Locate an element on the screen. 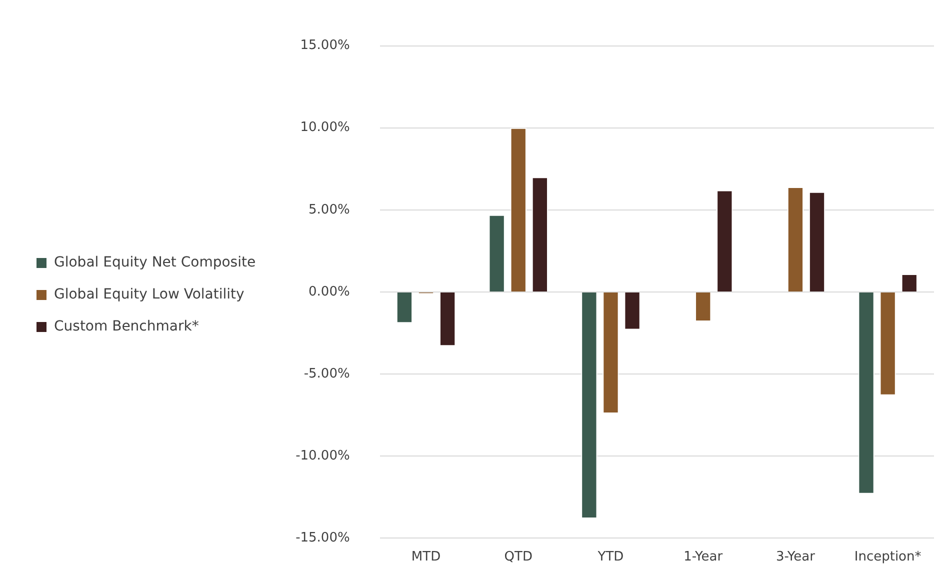 The height and width of the screenshot is (587, 949). x-tick-label: QTD is located at coordinates (518, 556).